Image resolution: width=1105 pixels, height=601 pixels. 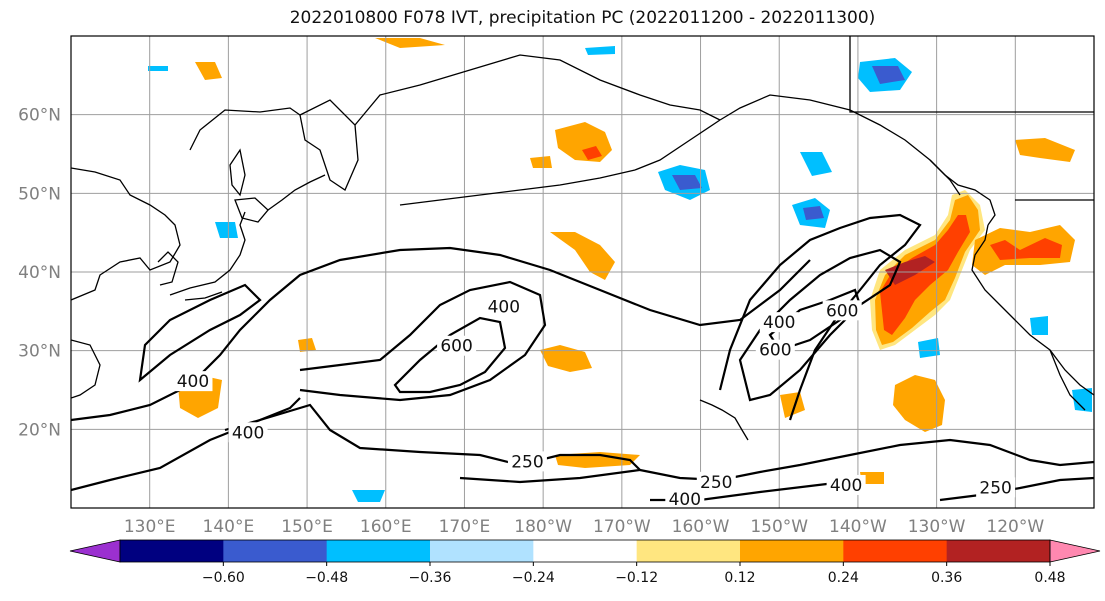 What do you see at coordinates (1015, 527) in the screenshot?
I see `lon-tick-label: 120°W` at bounding box center [1015, 527].